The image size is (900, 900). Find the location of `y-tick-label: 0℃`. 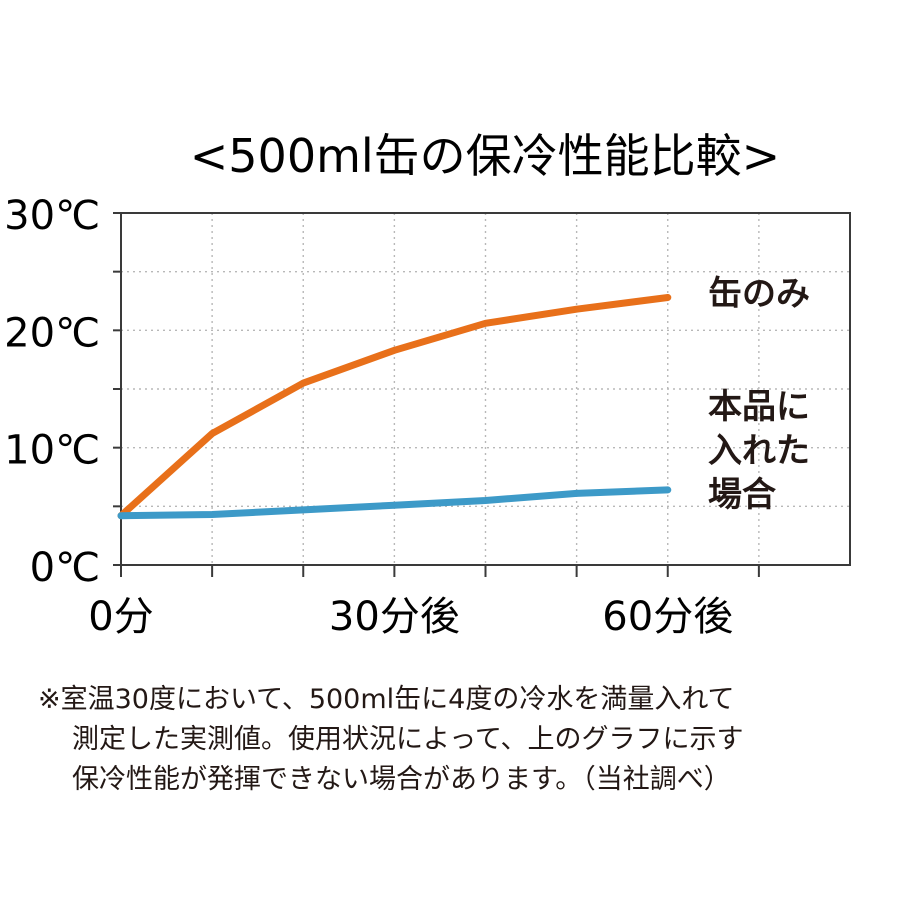

y-tick-label: 0℃ is located at coordinates (65, 568).